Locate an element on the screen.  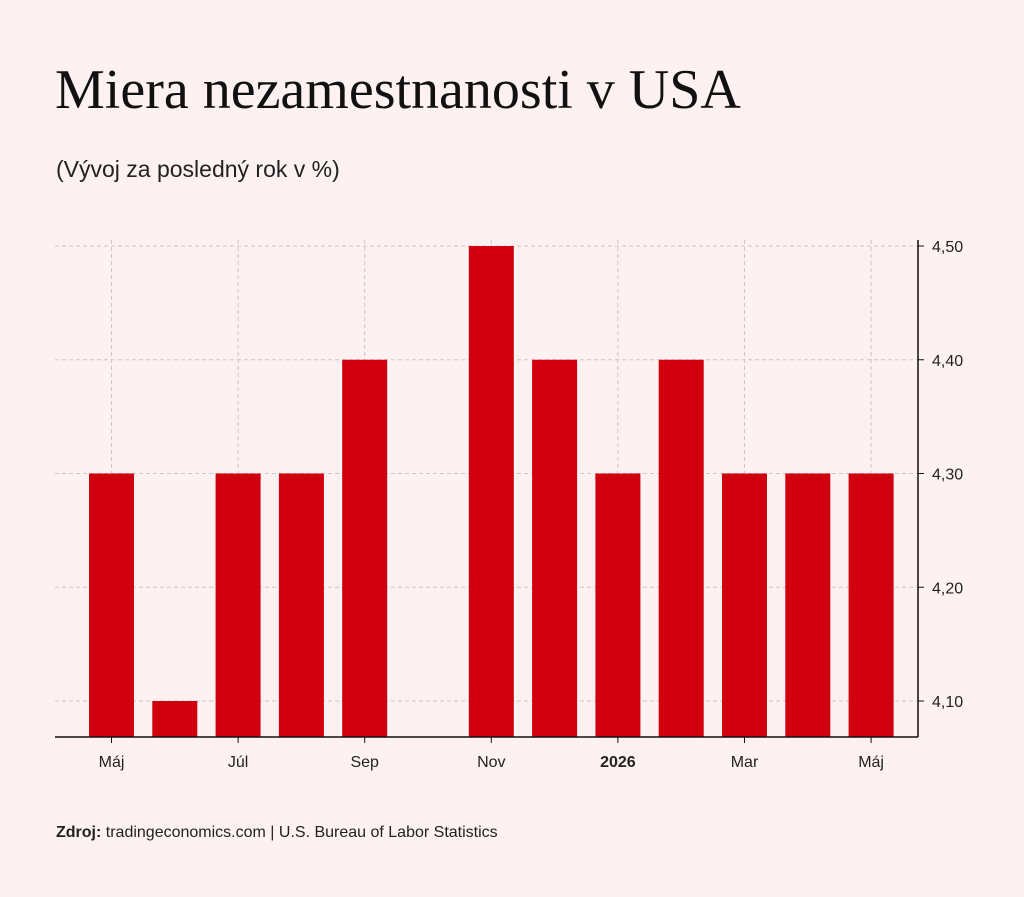
chart-subtitle: (Vývoj za posledný rok v %) is located at coordinates (198, 169).